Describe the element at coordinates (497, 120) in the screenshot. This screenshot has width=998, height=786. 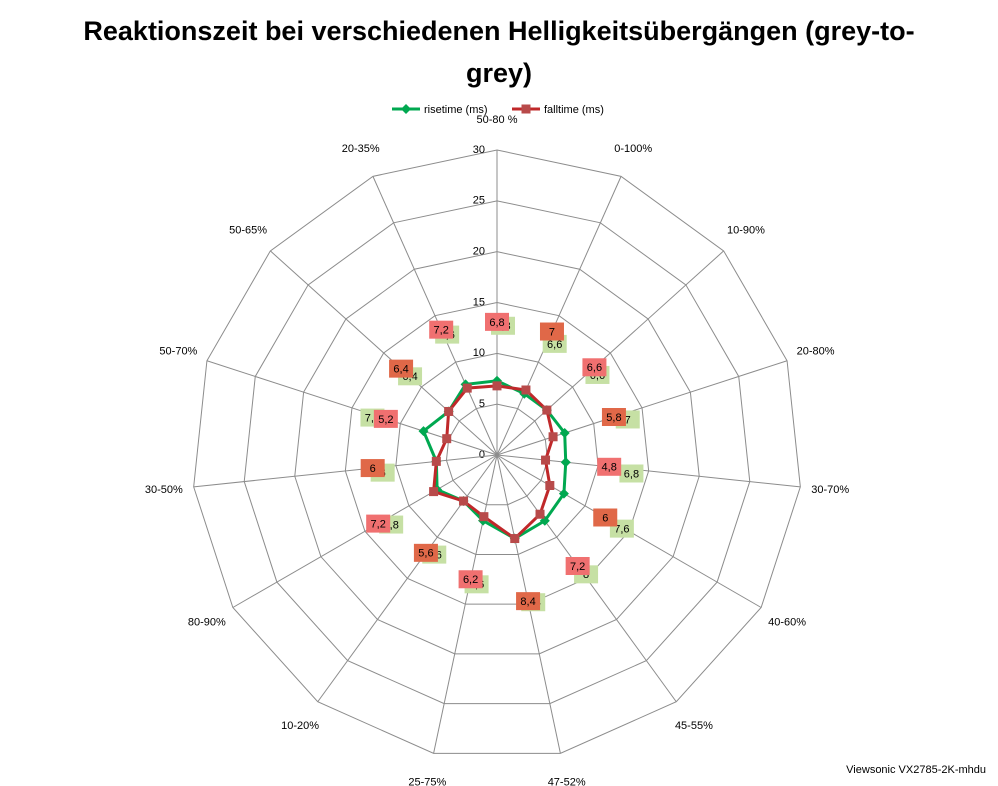
I see `category-label: 50-80 %` at that location.